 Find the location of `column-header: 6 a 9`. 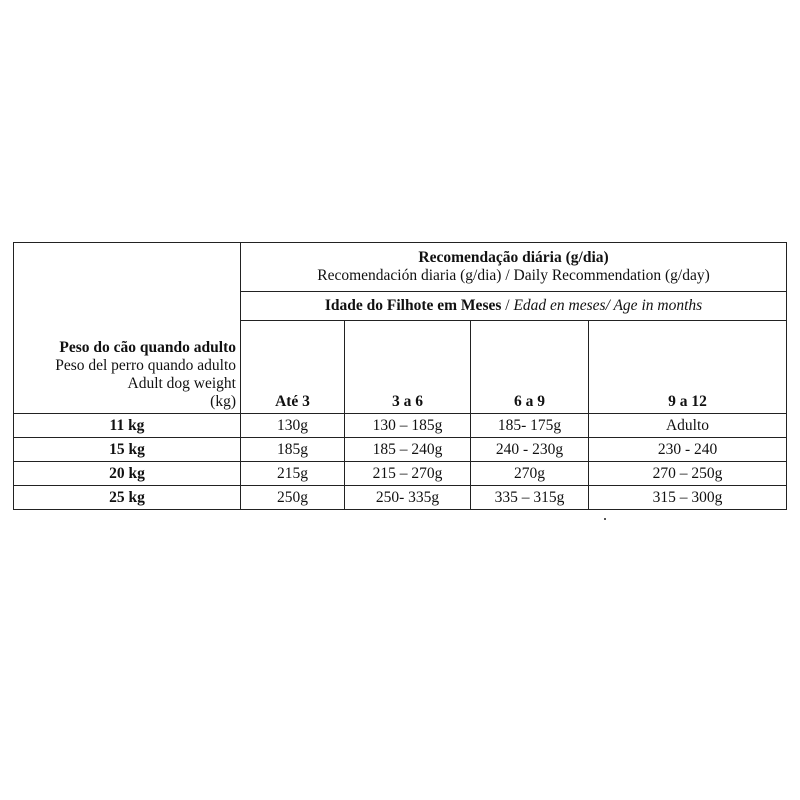

column-header: 6 a 9 is located at coordinates (529, 367).